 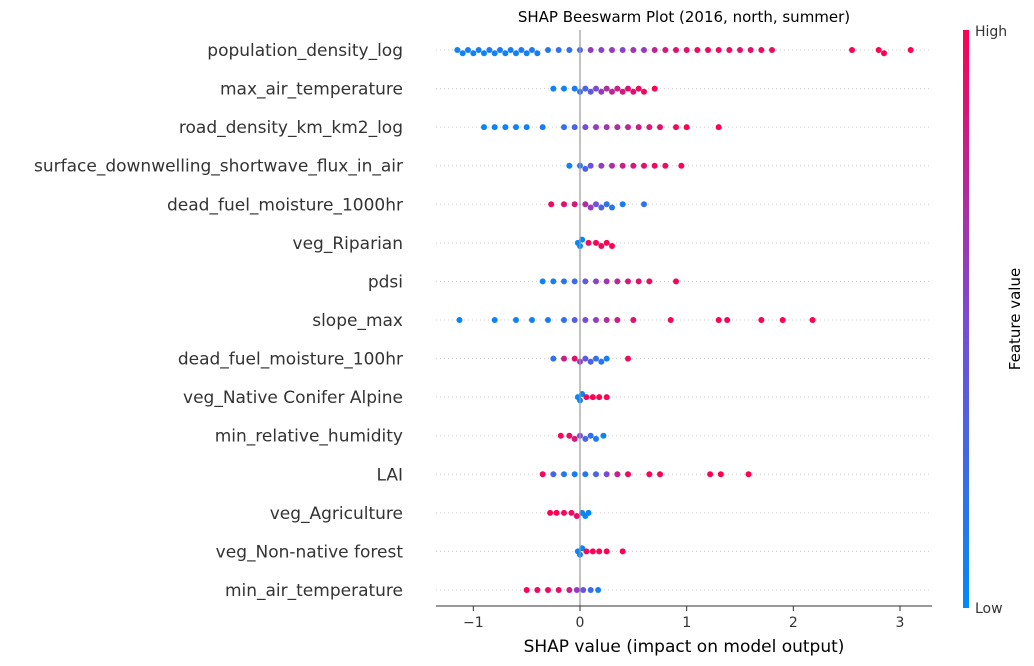 I want to click on x-tick-label: 2, so click(x=793, y=623).